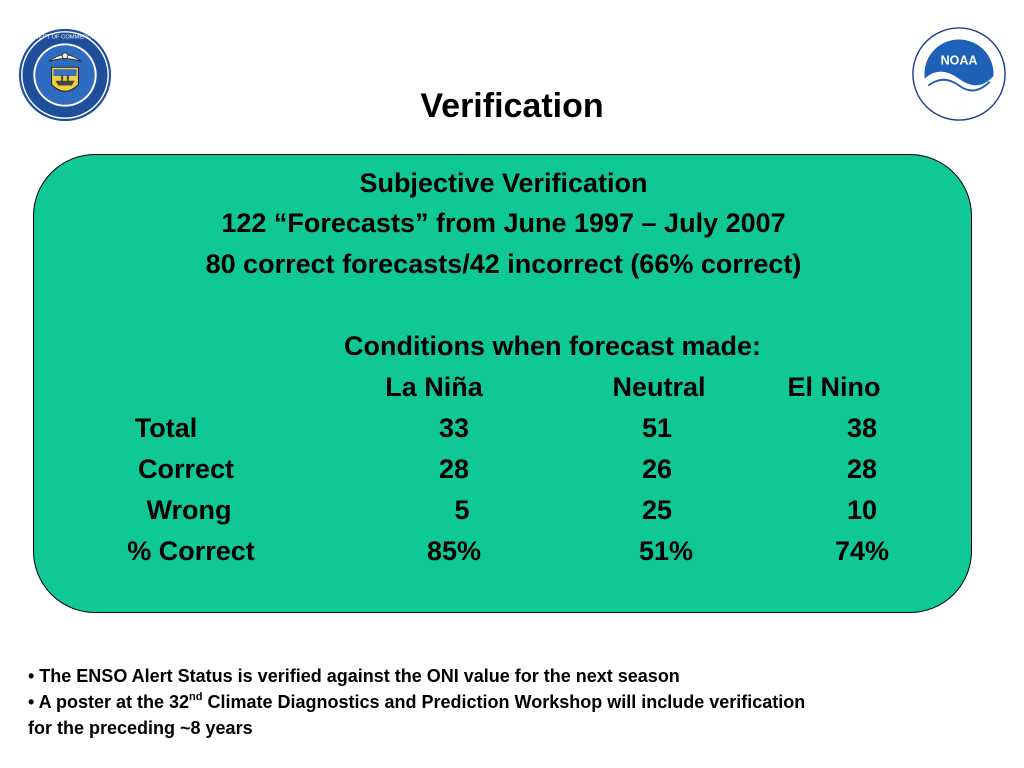 The image size is (1024, 768). I want to click on row-label-wrong: Wrong, so click(189, 510).